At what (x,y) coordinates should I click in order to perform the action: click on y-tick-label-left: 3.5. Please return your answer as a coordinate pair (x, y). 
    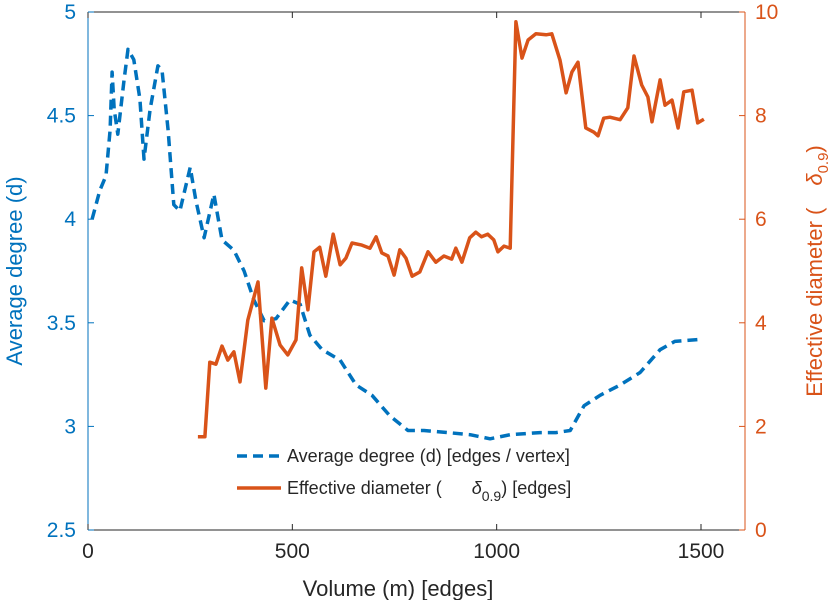
    Looking at the image, I should click on (61, 323).